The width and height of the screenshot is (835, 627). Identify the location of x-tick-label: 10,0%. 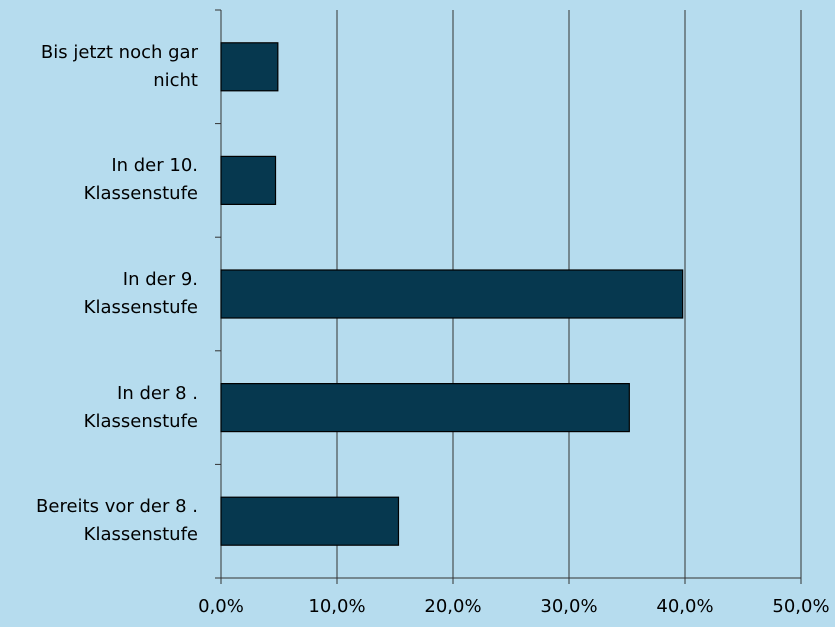
(336, 606).